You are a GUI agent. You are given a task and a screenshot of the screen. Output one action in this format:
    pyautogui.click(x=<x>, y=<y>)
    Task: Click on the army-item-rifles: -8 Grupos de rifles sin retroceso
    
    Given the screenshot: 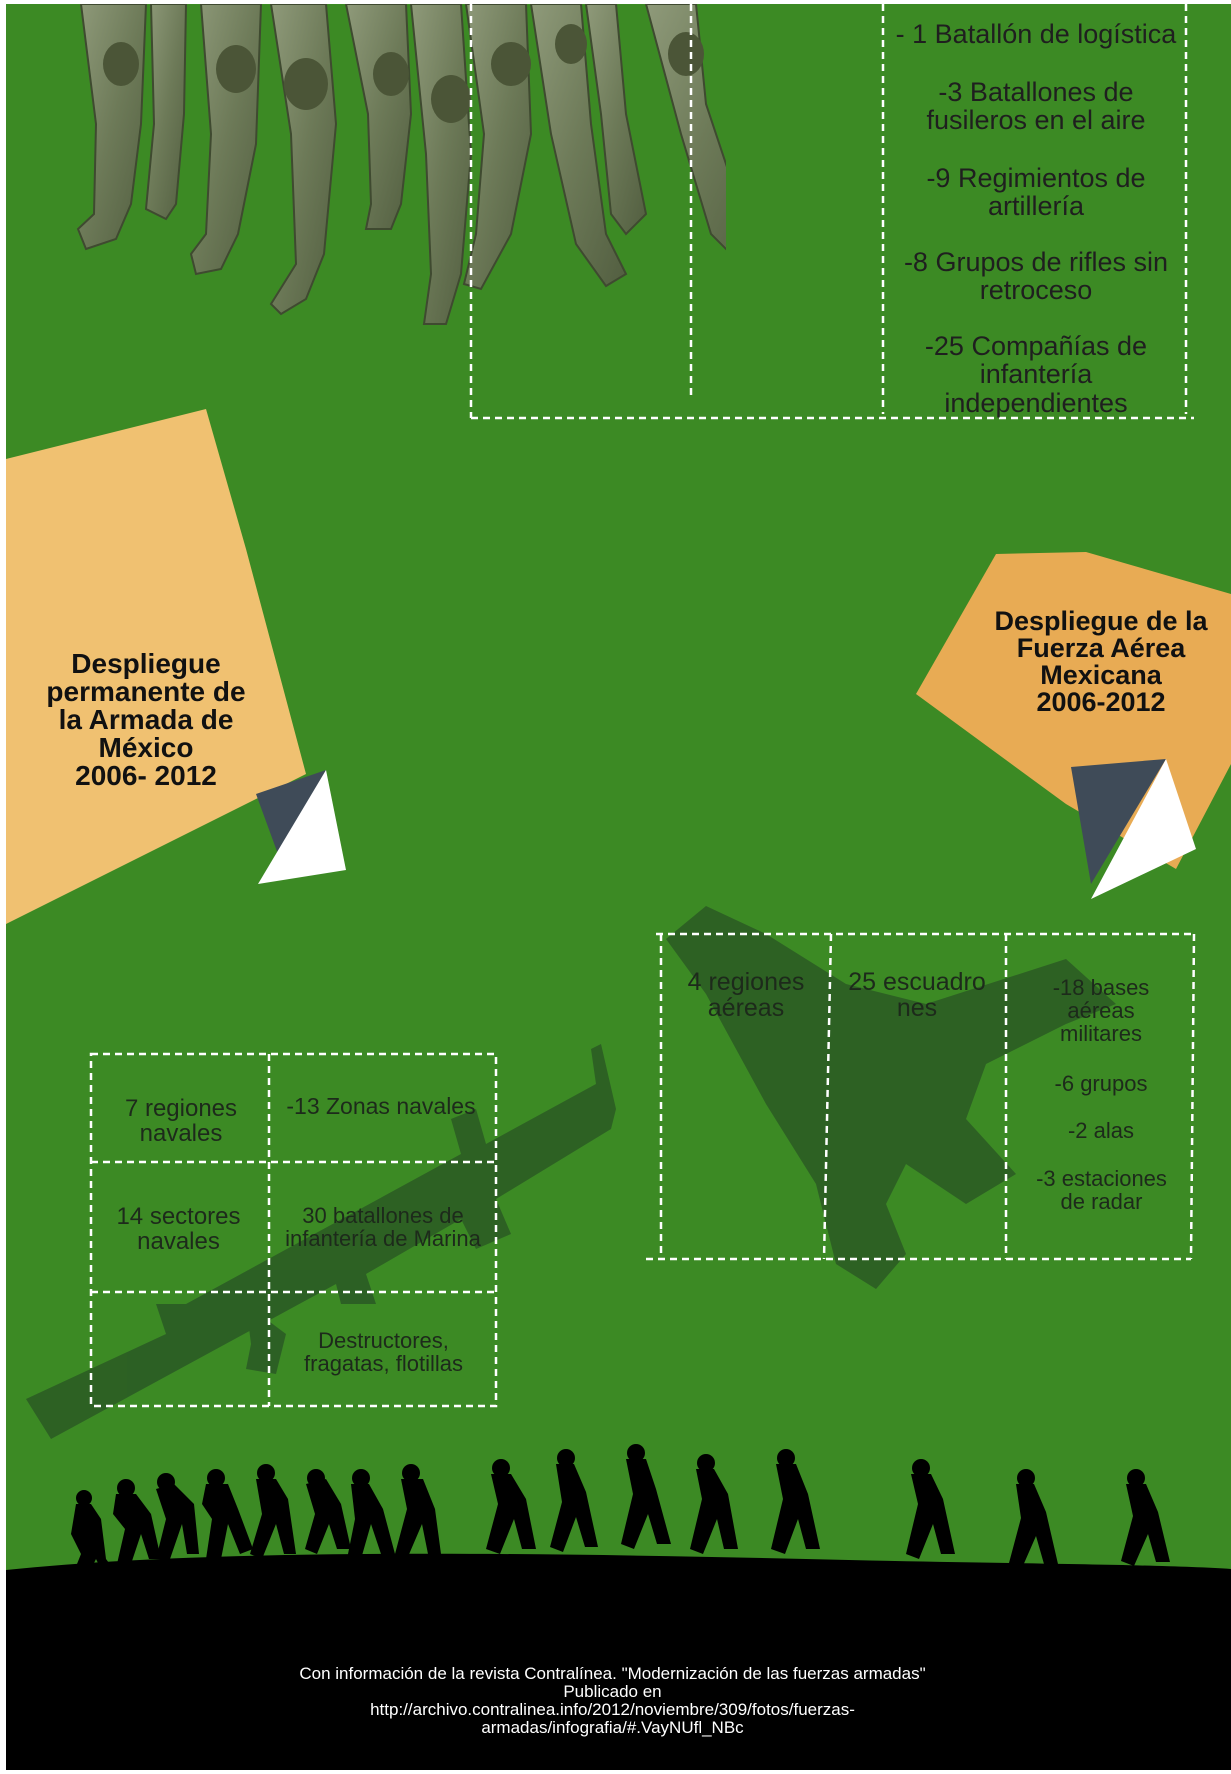 What is the action you would take?
    pyautogui.click(x=1036, y=276)
    